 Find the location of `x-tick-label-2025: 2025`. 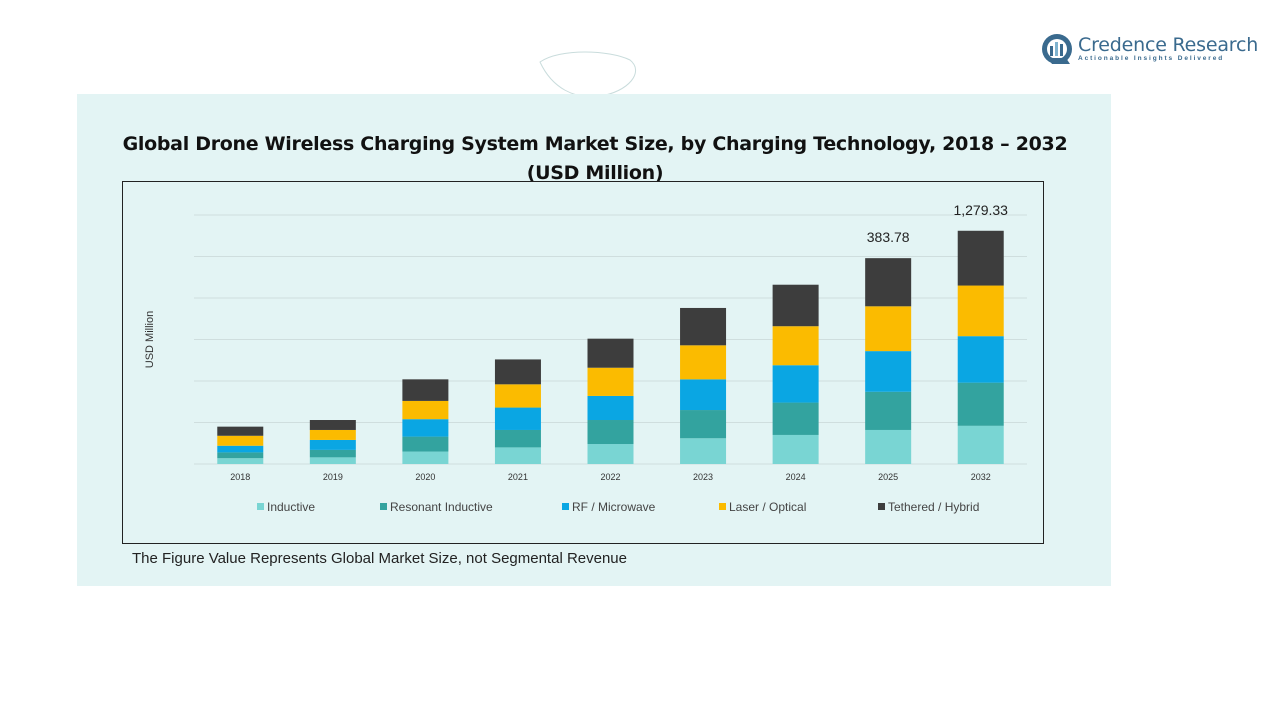

x-tick-label-2025: 2025 is located at coordinates (888, 477).